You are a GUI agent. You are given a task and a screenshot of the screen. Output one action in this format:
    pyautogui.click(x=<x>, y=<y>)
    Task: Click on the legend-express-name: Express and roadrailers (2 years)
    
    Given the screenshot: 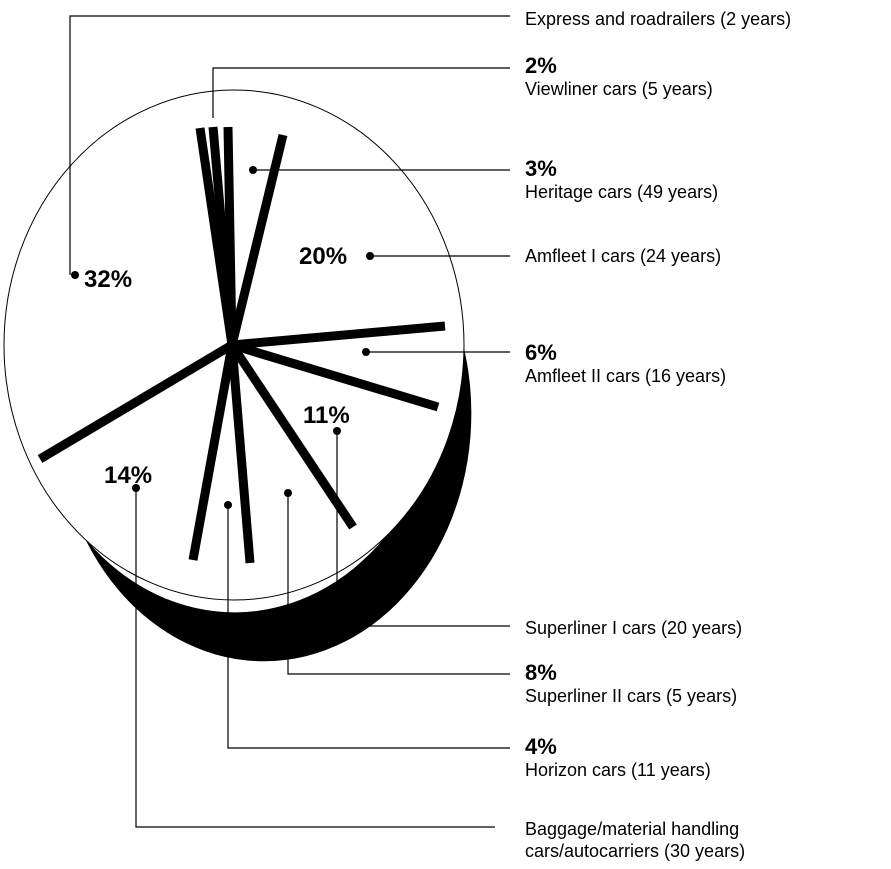 What is the action you would take?
    pyautogui.click(x=658, y=19)
    